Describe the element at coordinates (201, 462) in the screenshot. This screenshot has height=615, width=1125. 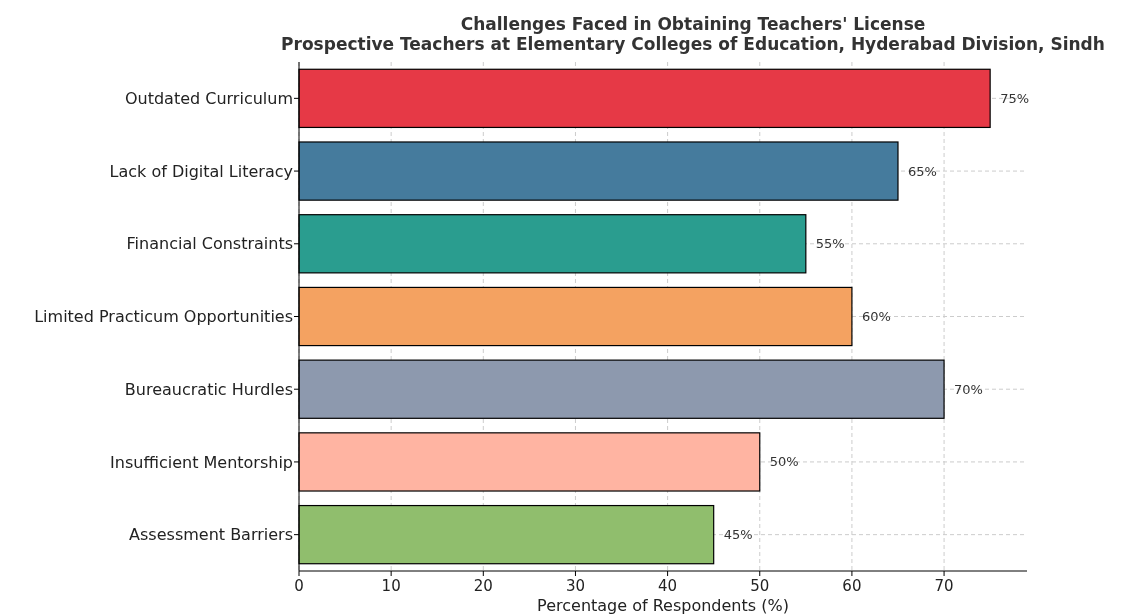
I see `y-tick-label: Insufficient Mentorship` at that location.